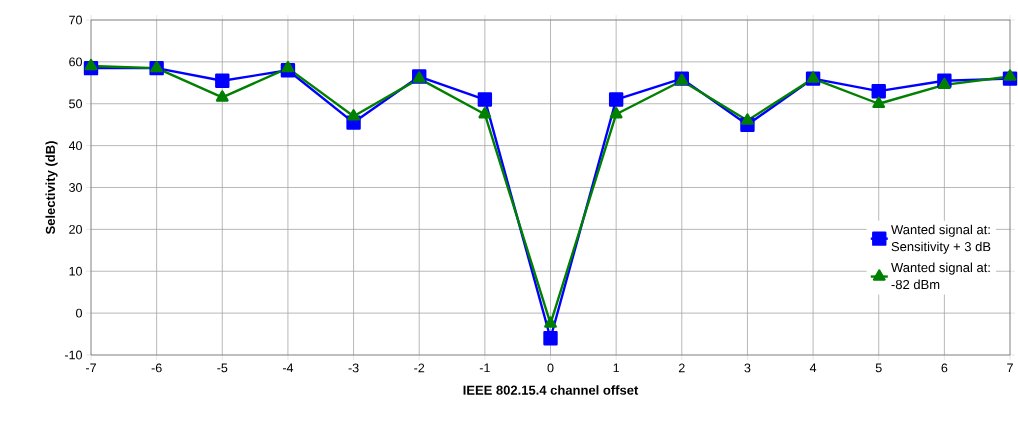 The image size is (1018, 438). What do you see at coordinates (484, 368) in the screenshot?
I see `x-tick-label: -1` at bounding box center [484, 368].